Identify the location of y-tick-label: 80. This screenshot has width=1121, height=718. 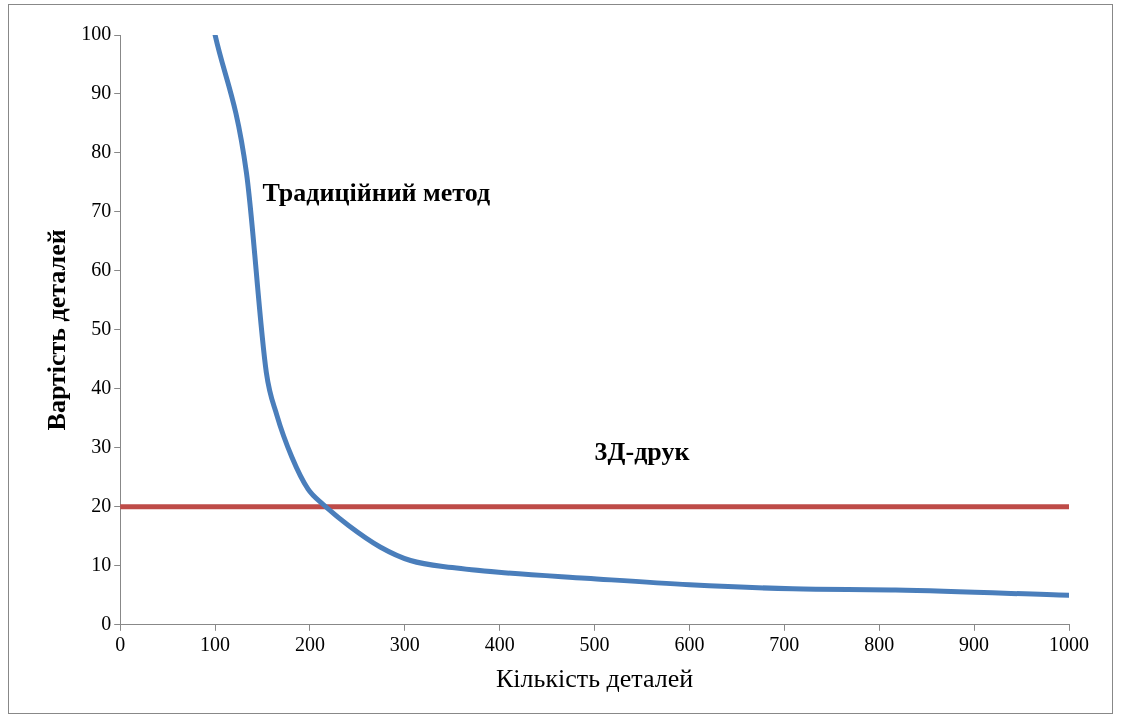
(101, 151).